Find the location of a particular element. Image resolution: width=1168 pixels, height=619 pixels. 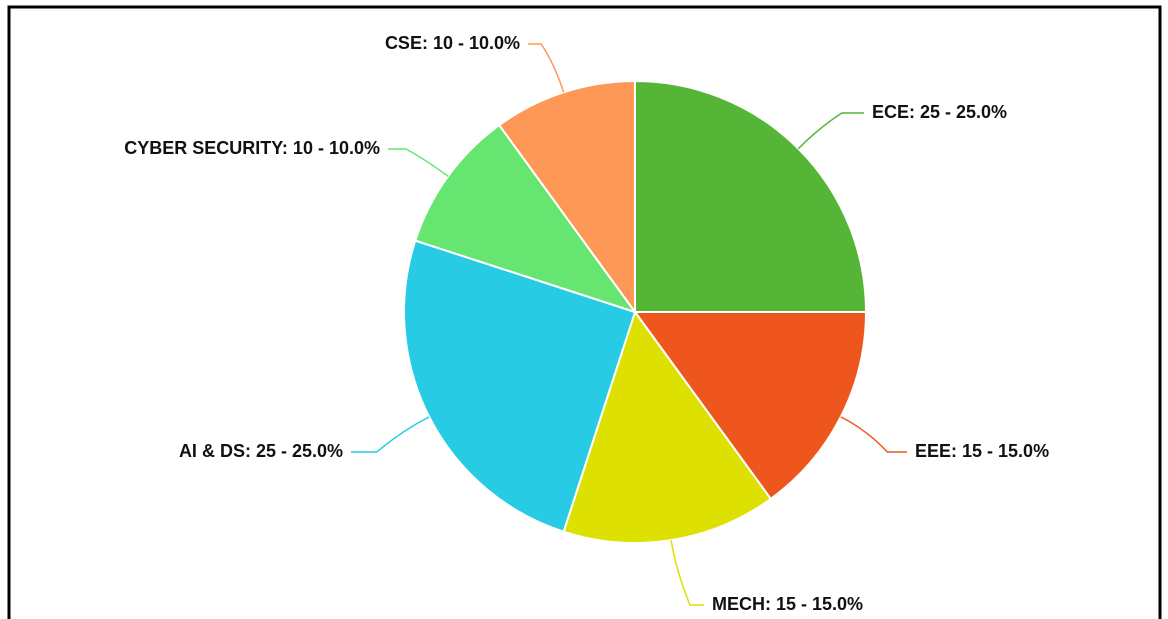

slice-label: ECE: 25 - 25.0% is located at coordinates (939, 112).